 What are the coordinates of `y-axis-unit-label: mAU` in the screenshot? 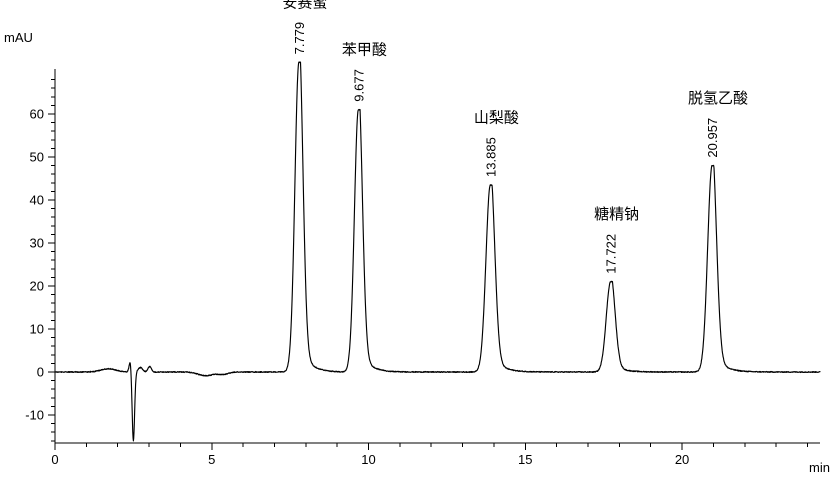 It's located at (18, 38).